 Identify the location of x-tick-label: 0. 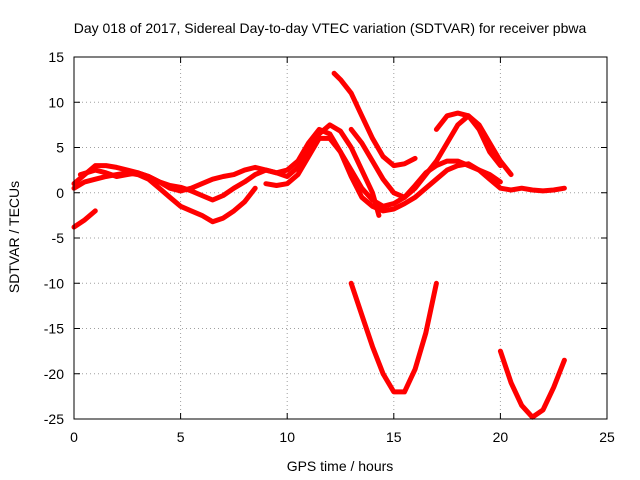
(74, 437).